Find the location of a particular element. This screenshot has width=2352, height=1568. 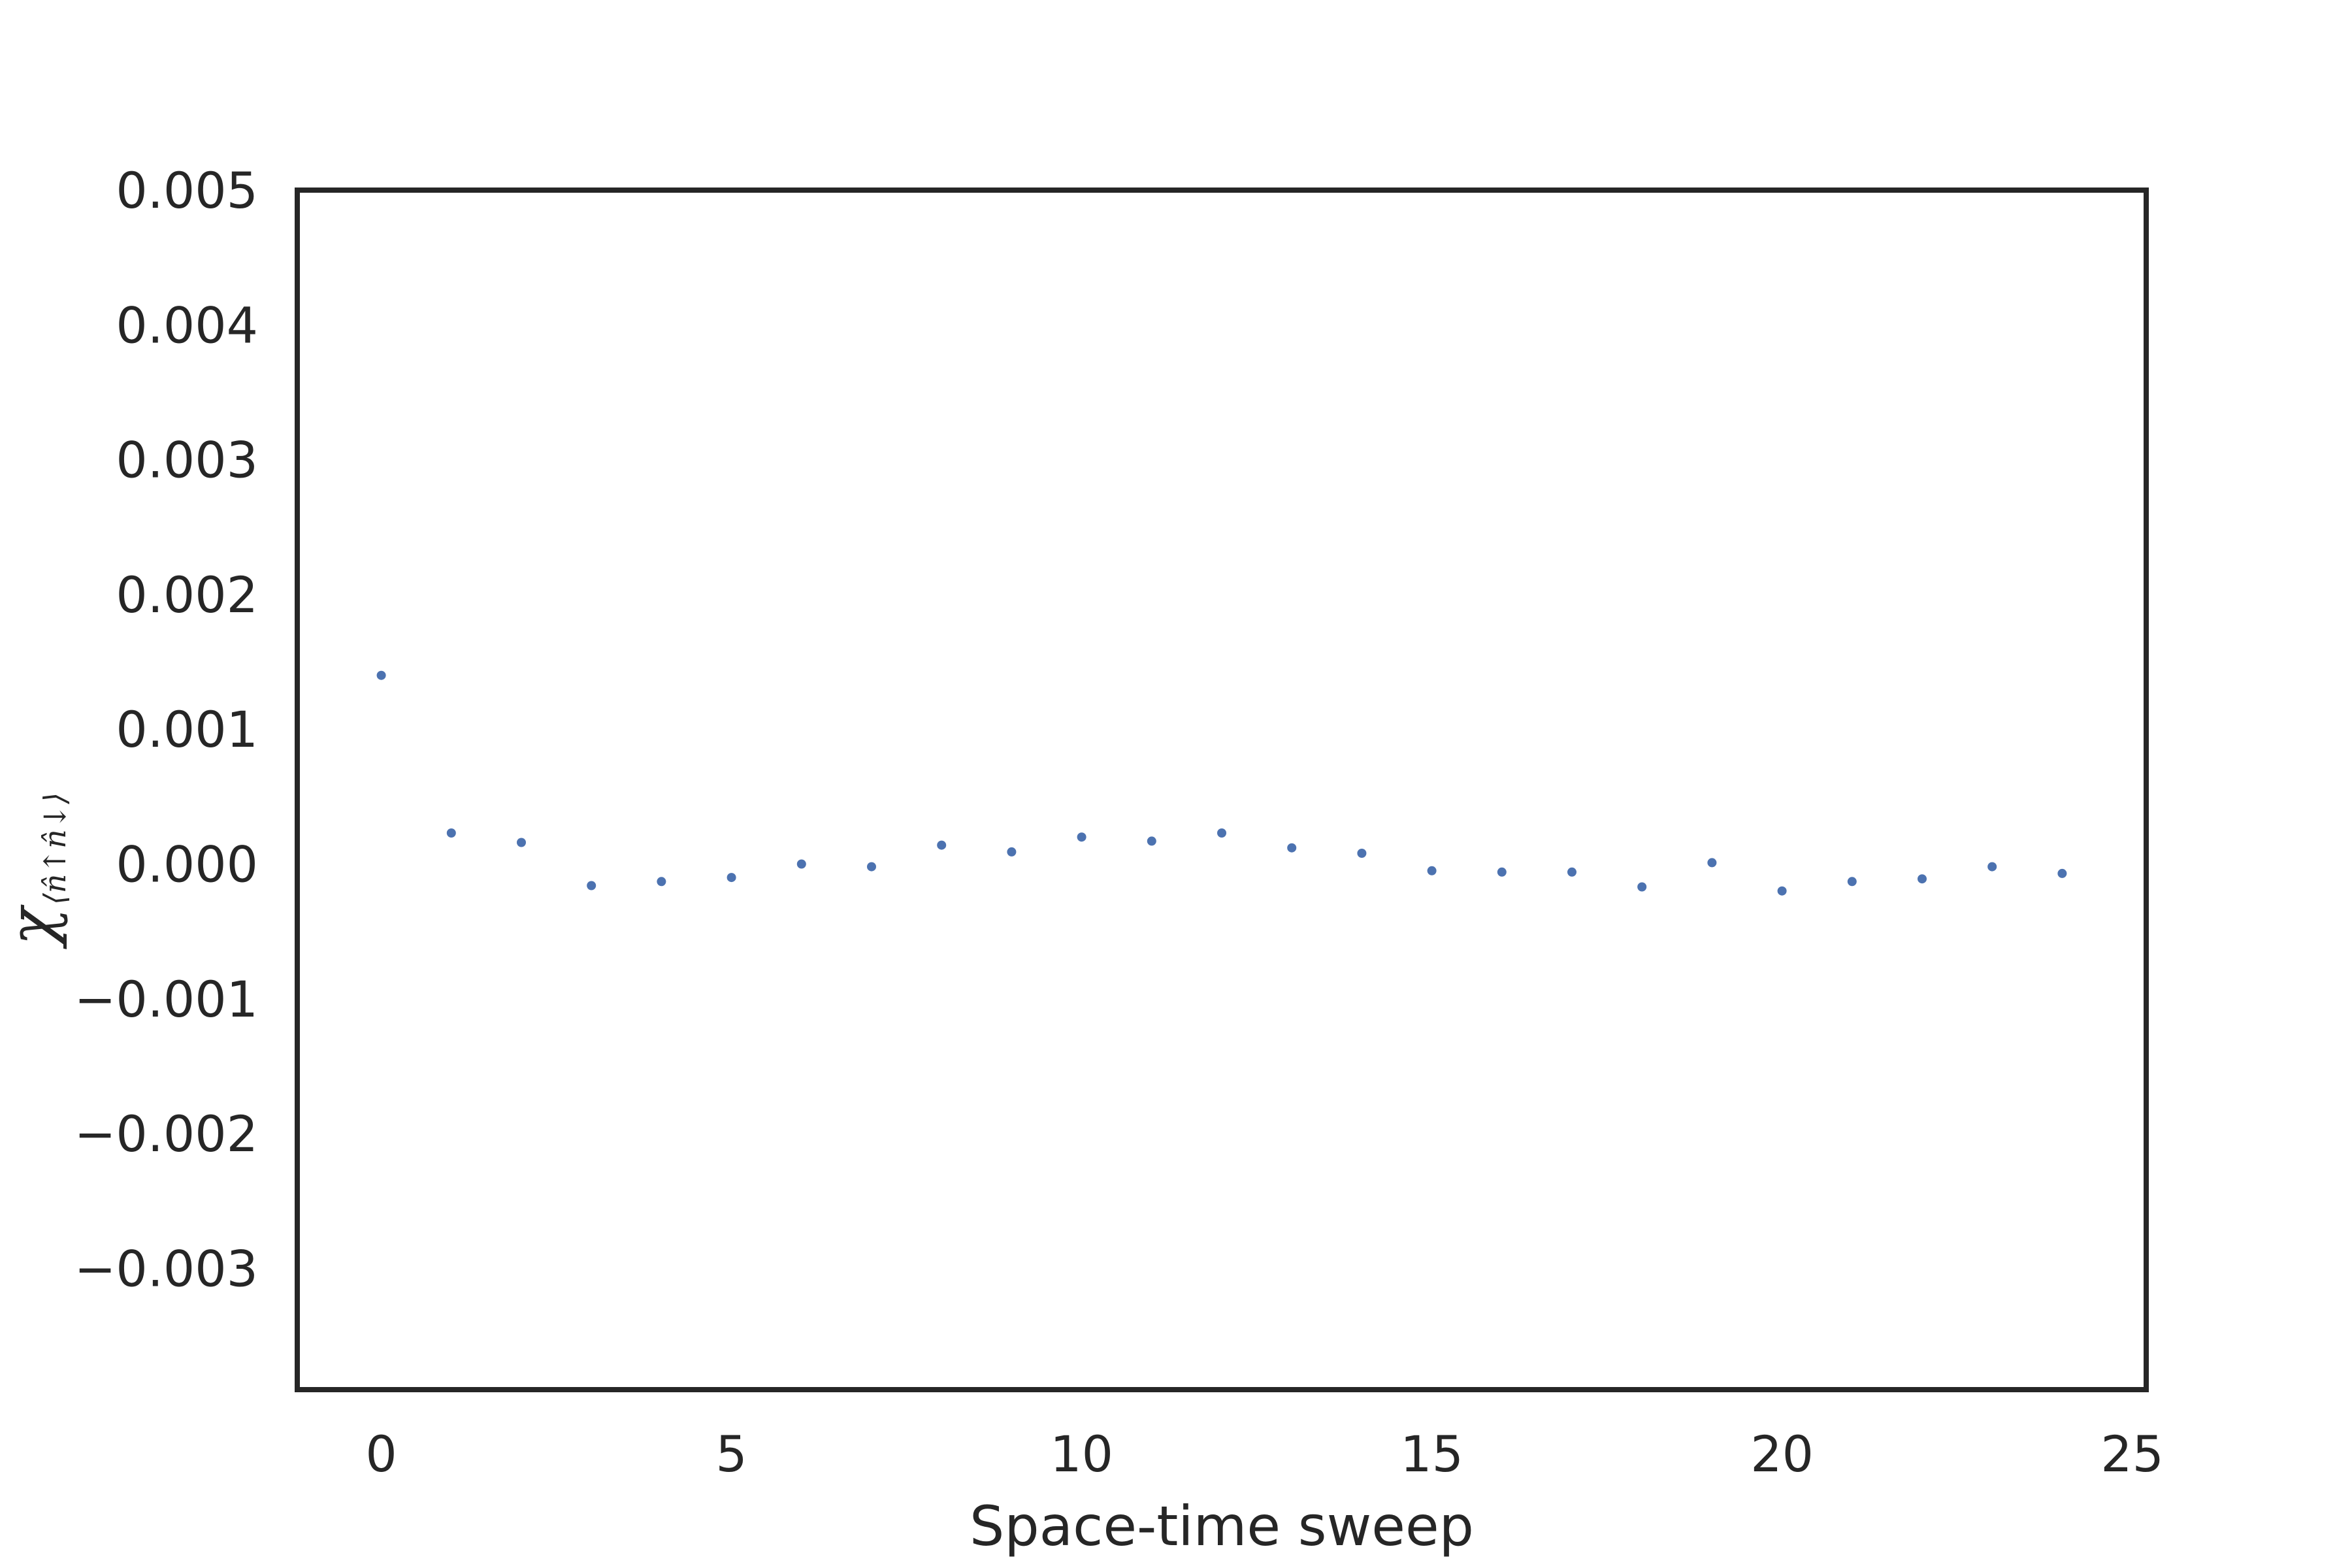

y-tick-label: 0.003 is located at coordinates (187, 460).